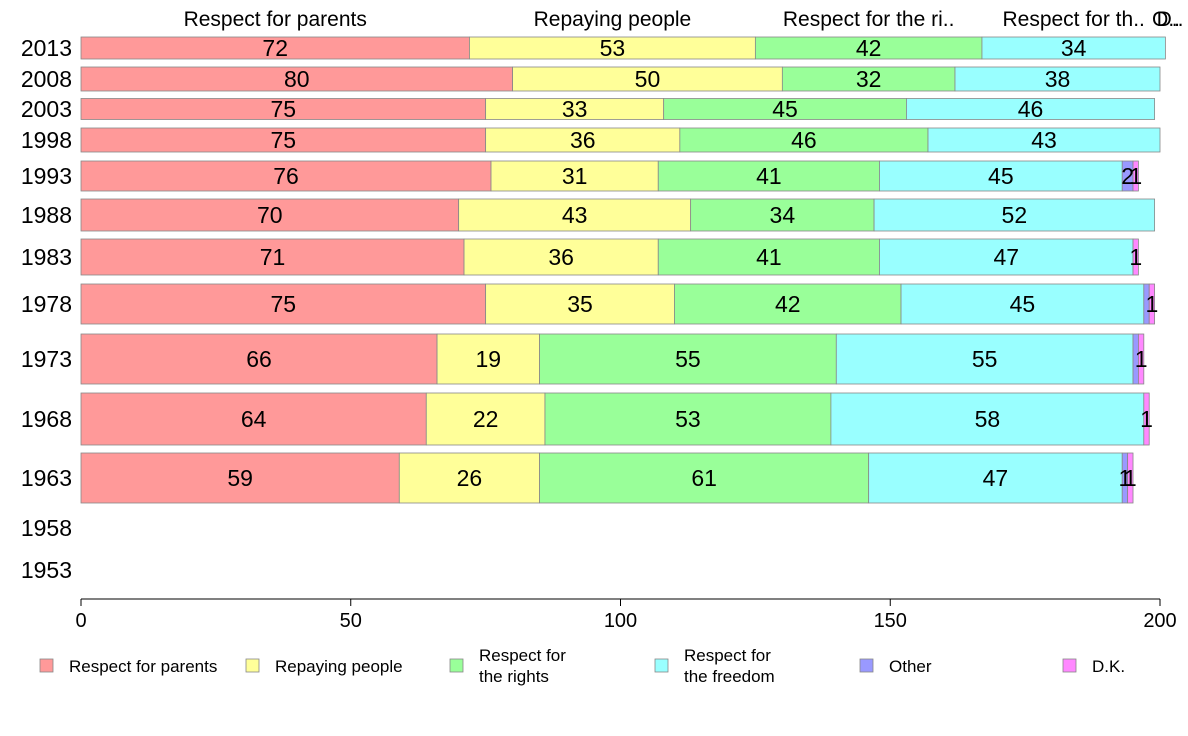  I want to click on series-header-label-4: O.., so click(1166, 19).